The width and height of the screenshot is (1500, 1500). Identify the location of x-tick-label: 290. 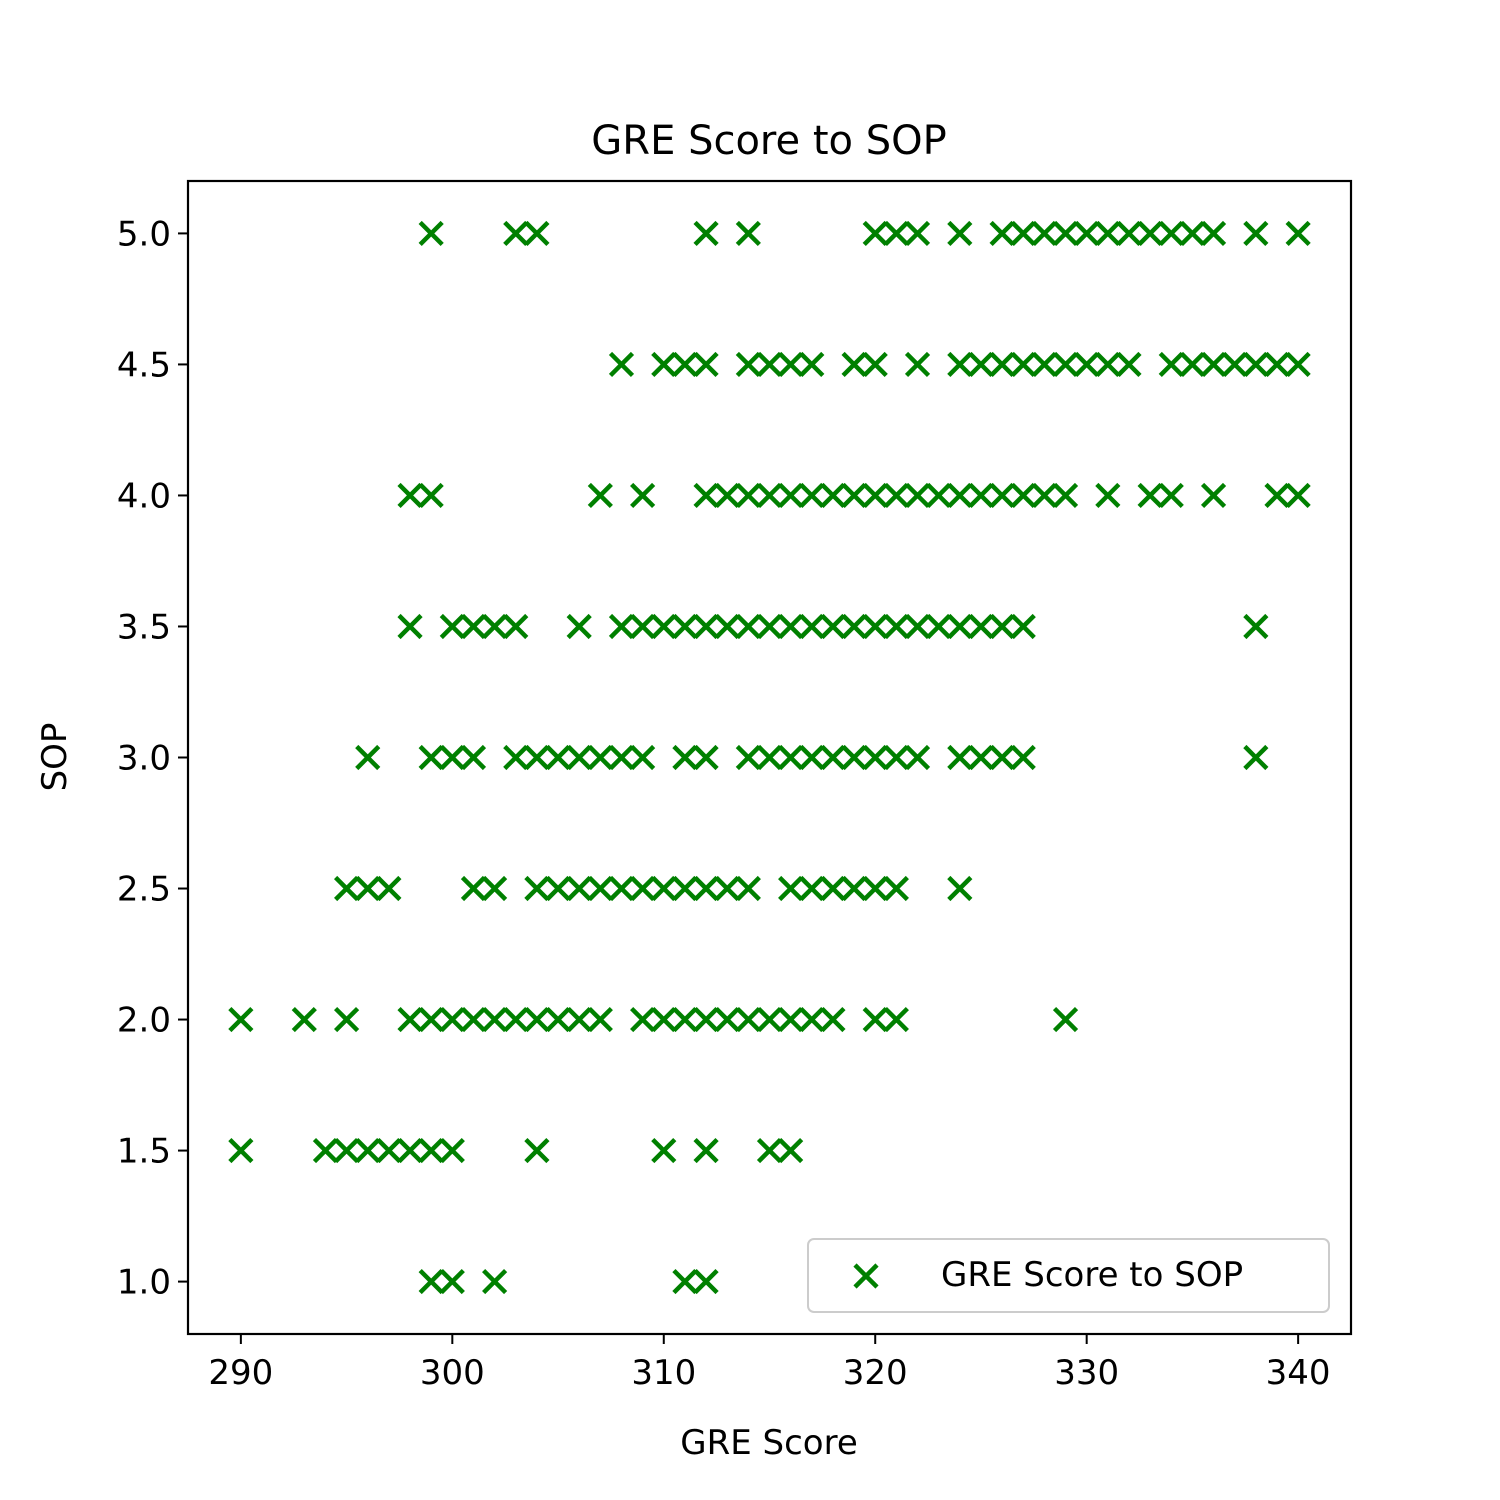
(240, 1373).